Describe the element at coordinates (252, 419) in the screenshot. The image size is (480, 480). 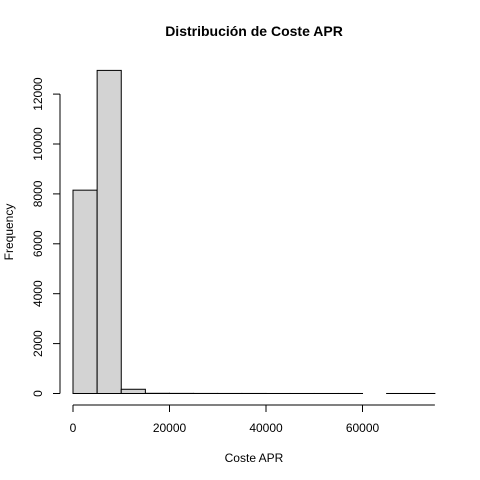
I see `x-axis: 0 20000 40000 60000` at that location.